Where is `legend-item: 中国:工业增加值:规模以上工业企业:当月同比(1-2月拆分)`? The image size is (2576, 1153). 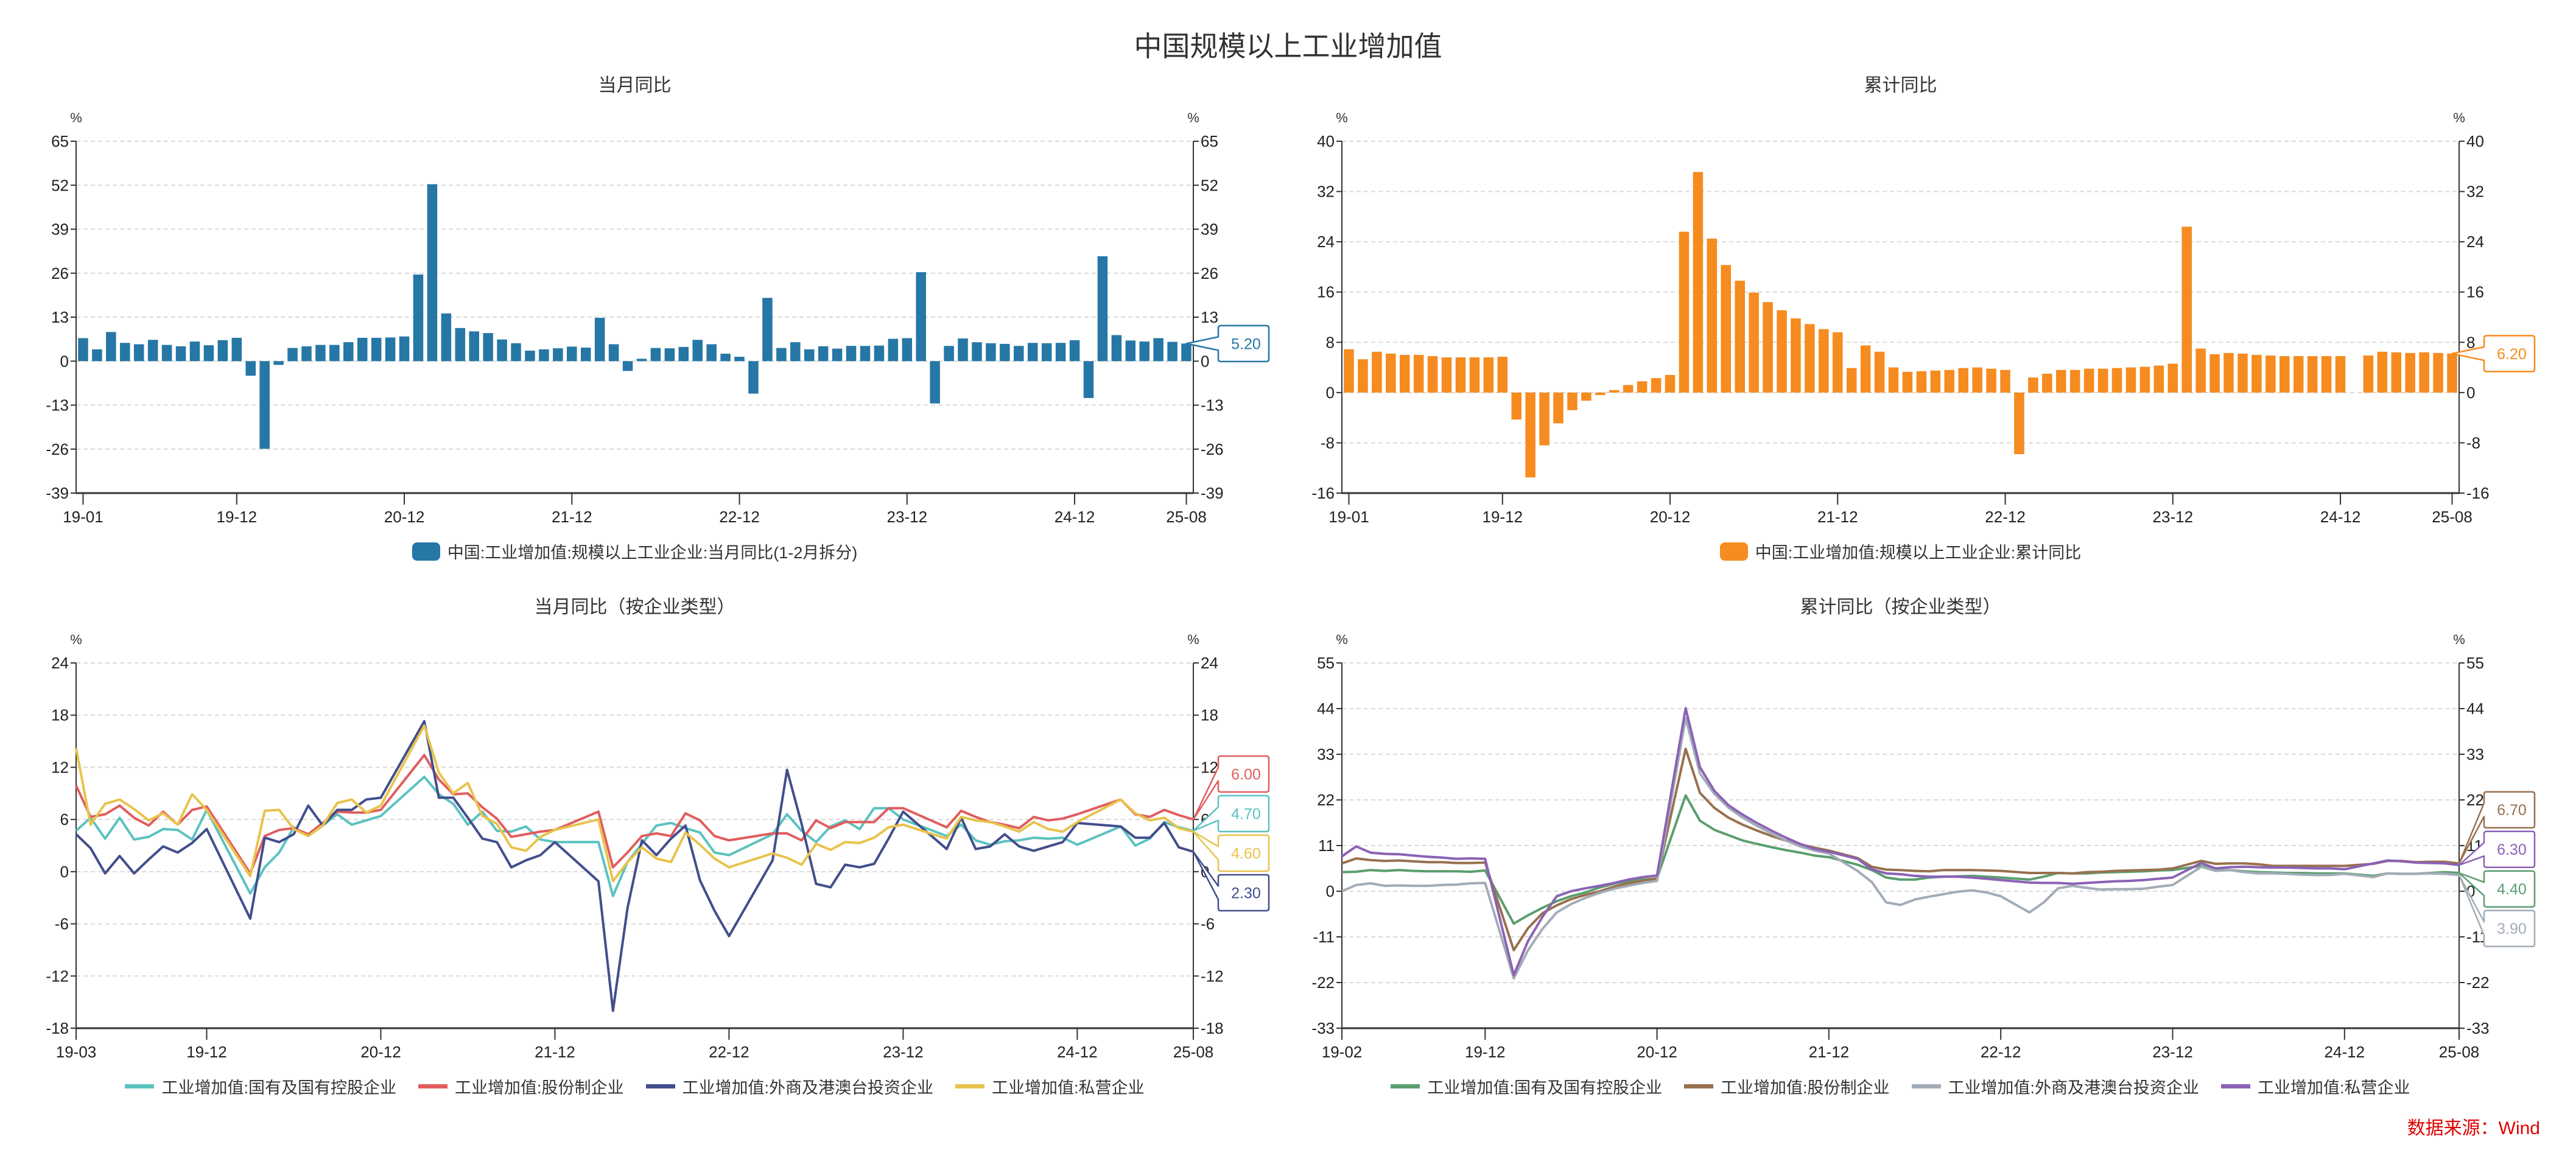
legend-item: 中国:工业增加值:规模以上工业企业:当月同比(1-2月拆分) is located at coordinates (634, 551).